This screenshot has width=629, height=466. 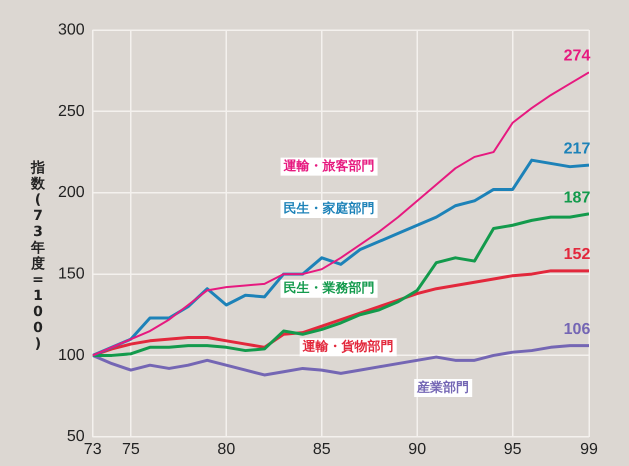 I want to click on x-tick-label: 85, so click(x=321, y=449).